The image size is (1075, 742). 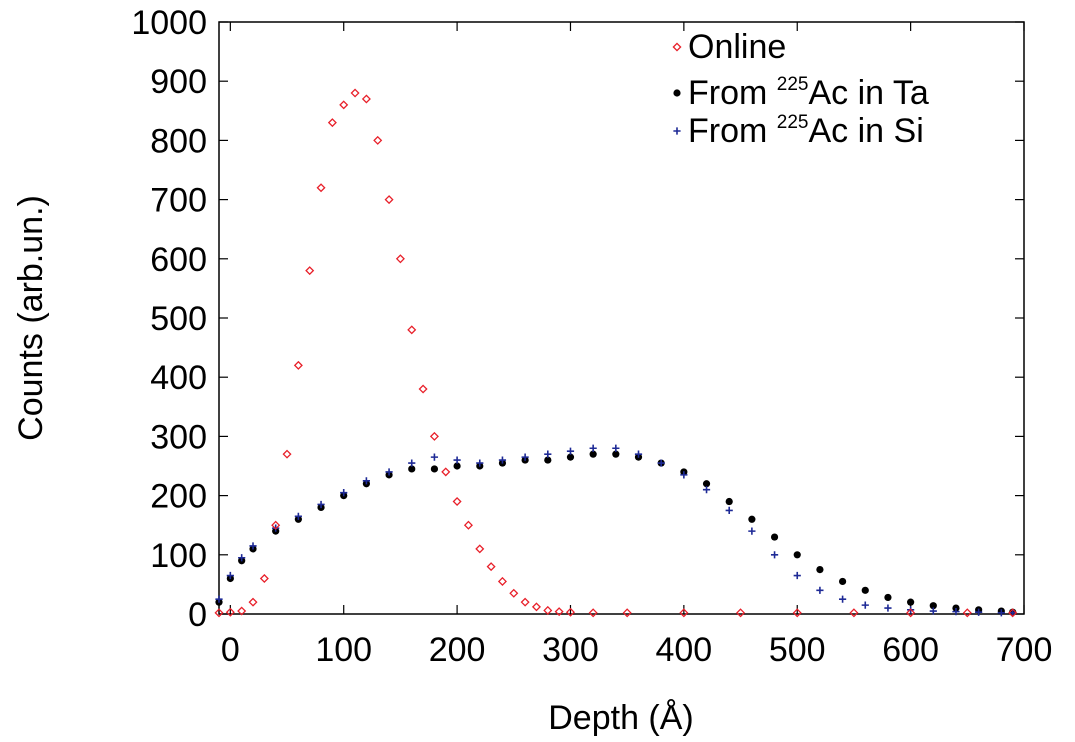 I want to click on y-tick-label: 400, so click(x=178, y=378).